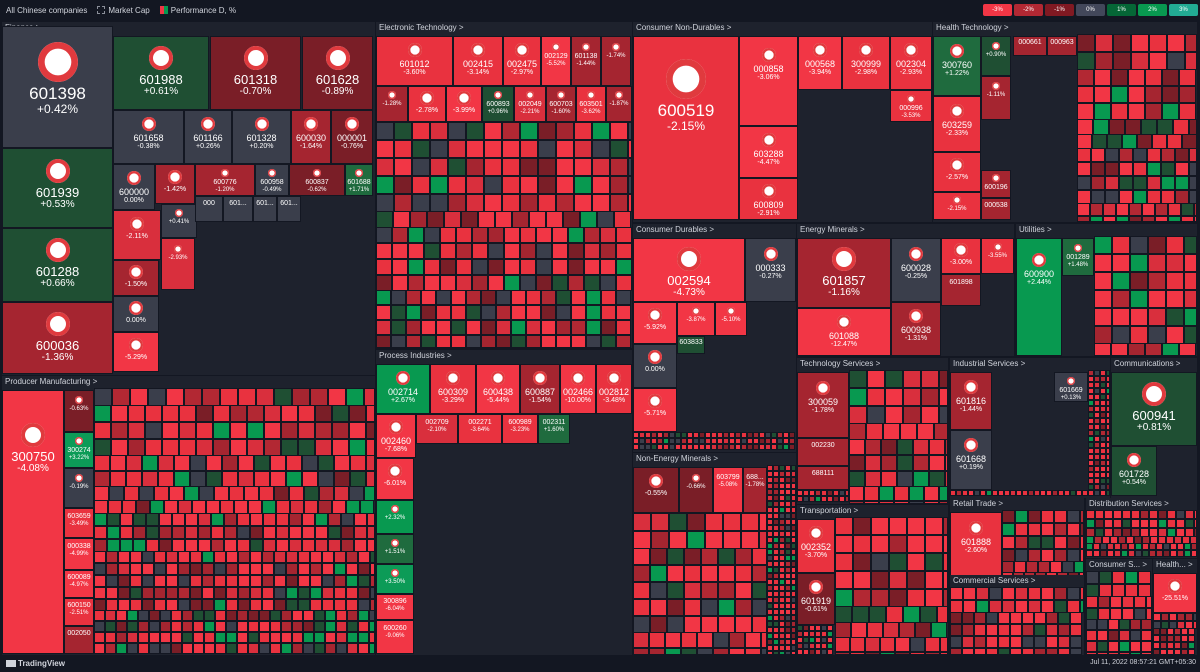 Image resolution: width=1200 pixels, height=672 pixels. Describe the element at coordinates (655, 323) in the screenshot. I see `stock-tile: -5.92%` at that location.